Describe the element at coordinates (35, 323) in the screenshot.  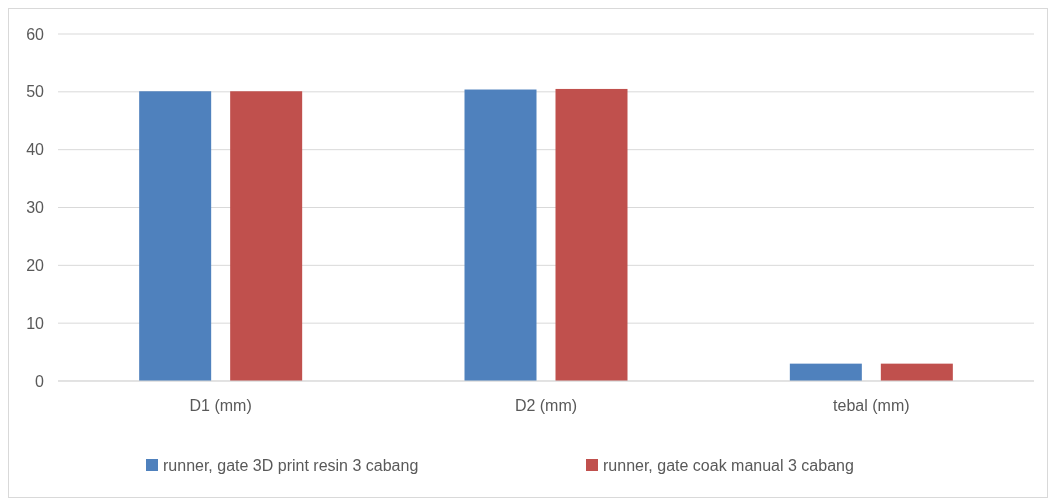
I see `y-tick-label: 10` at that location.